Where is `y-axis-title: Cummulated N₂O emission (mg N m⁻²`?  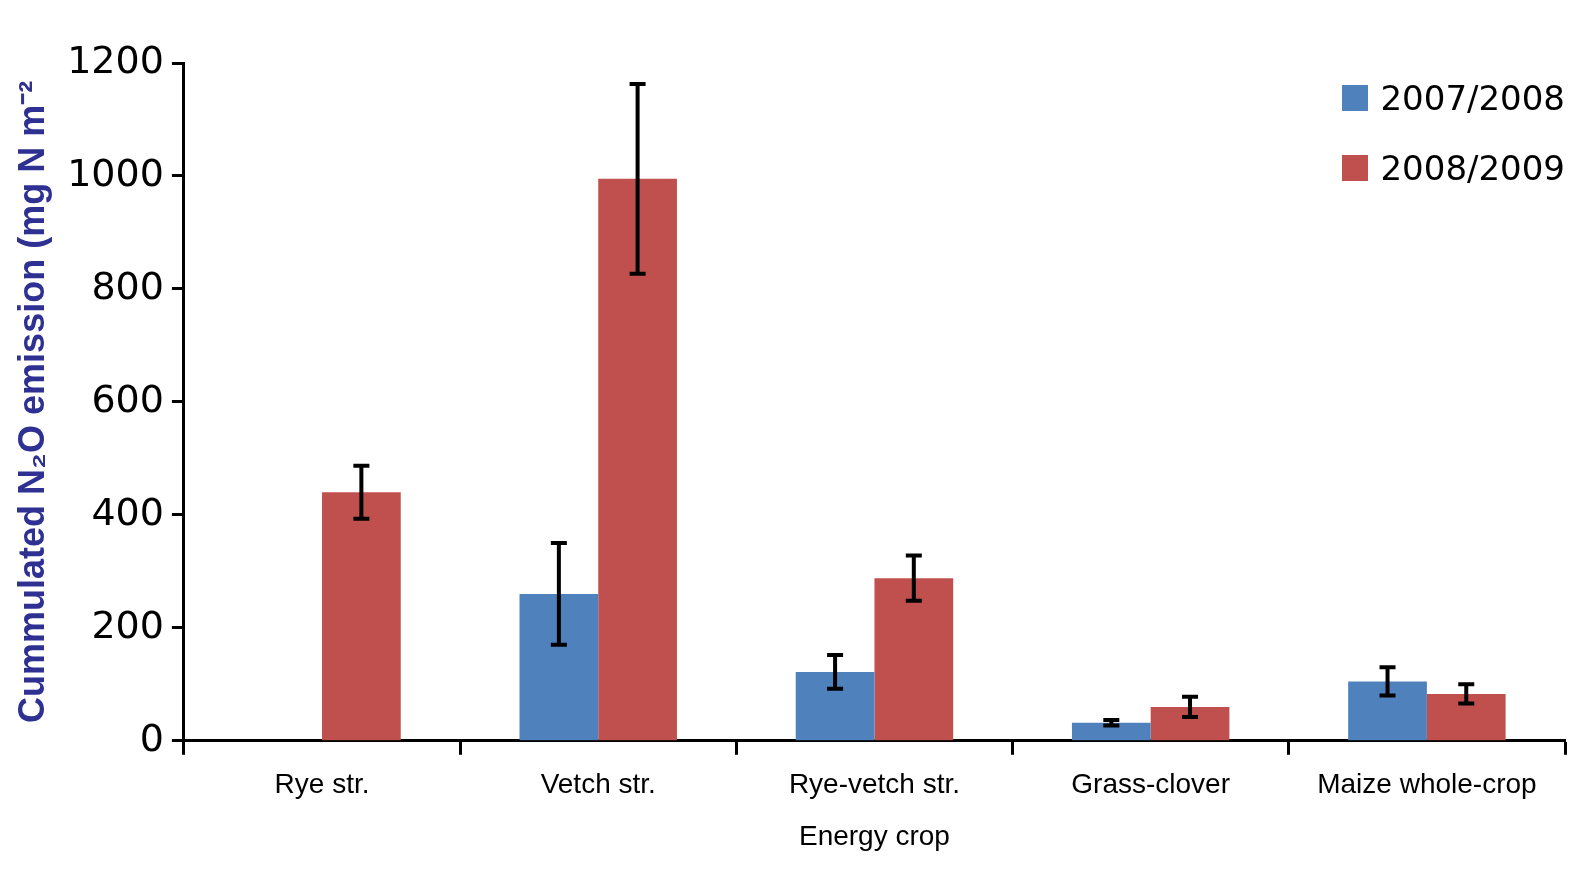
y-axis-title: Cummulated N₂O emission (mg N m⁻² is located at coordinates (31, 401).